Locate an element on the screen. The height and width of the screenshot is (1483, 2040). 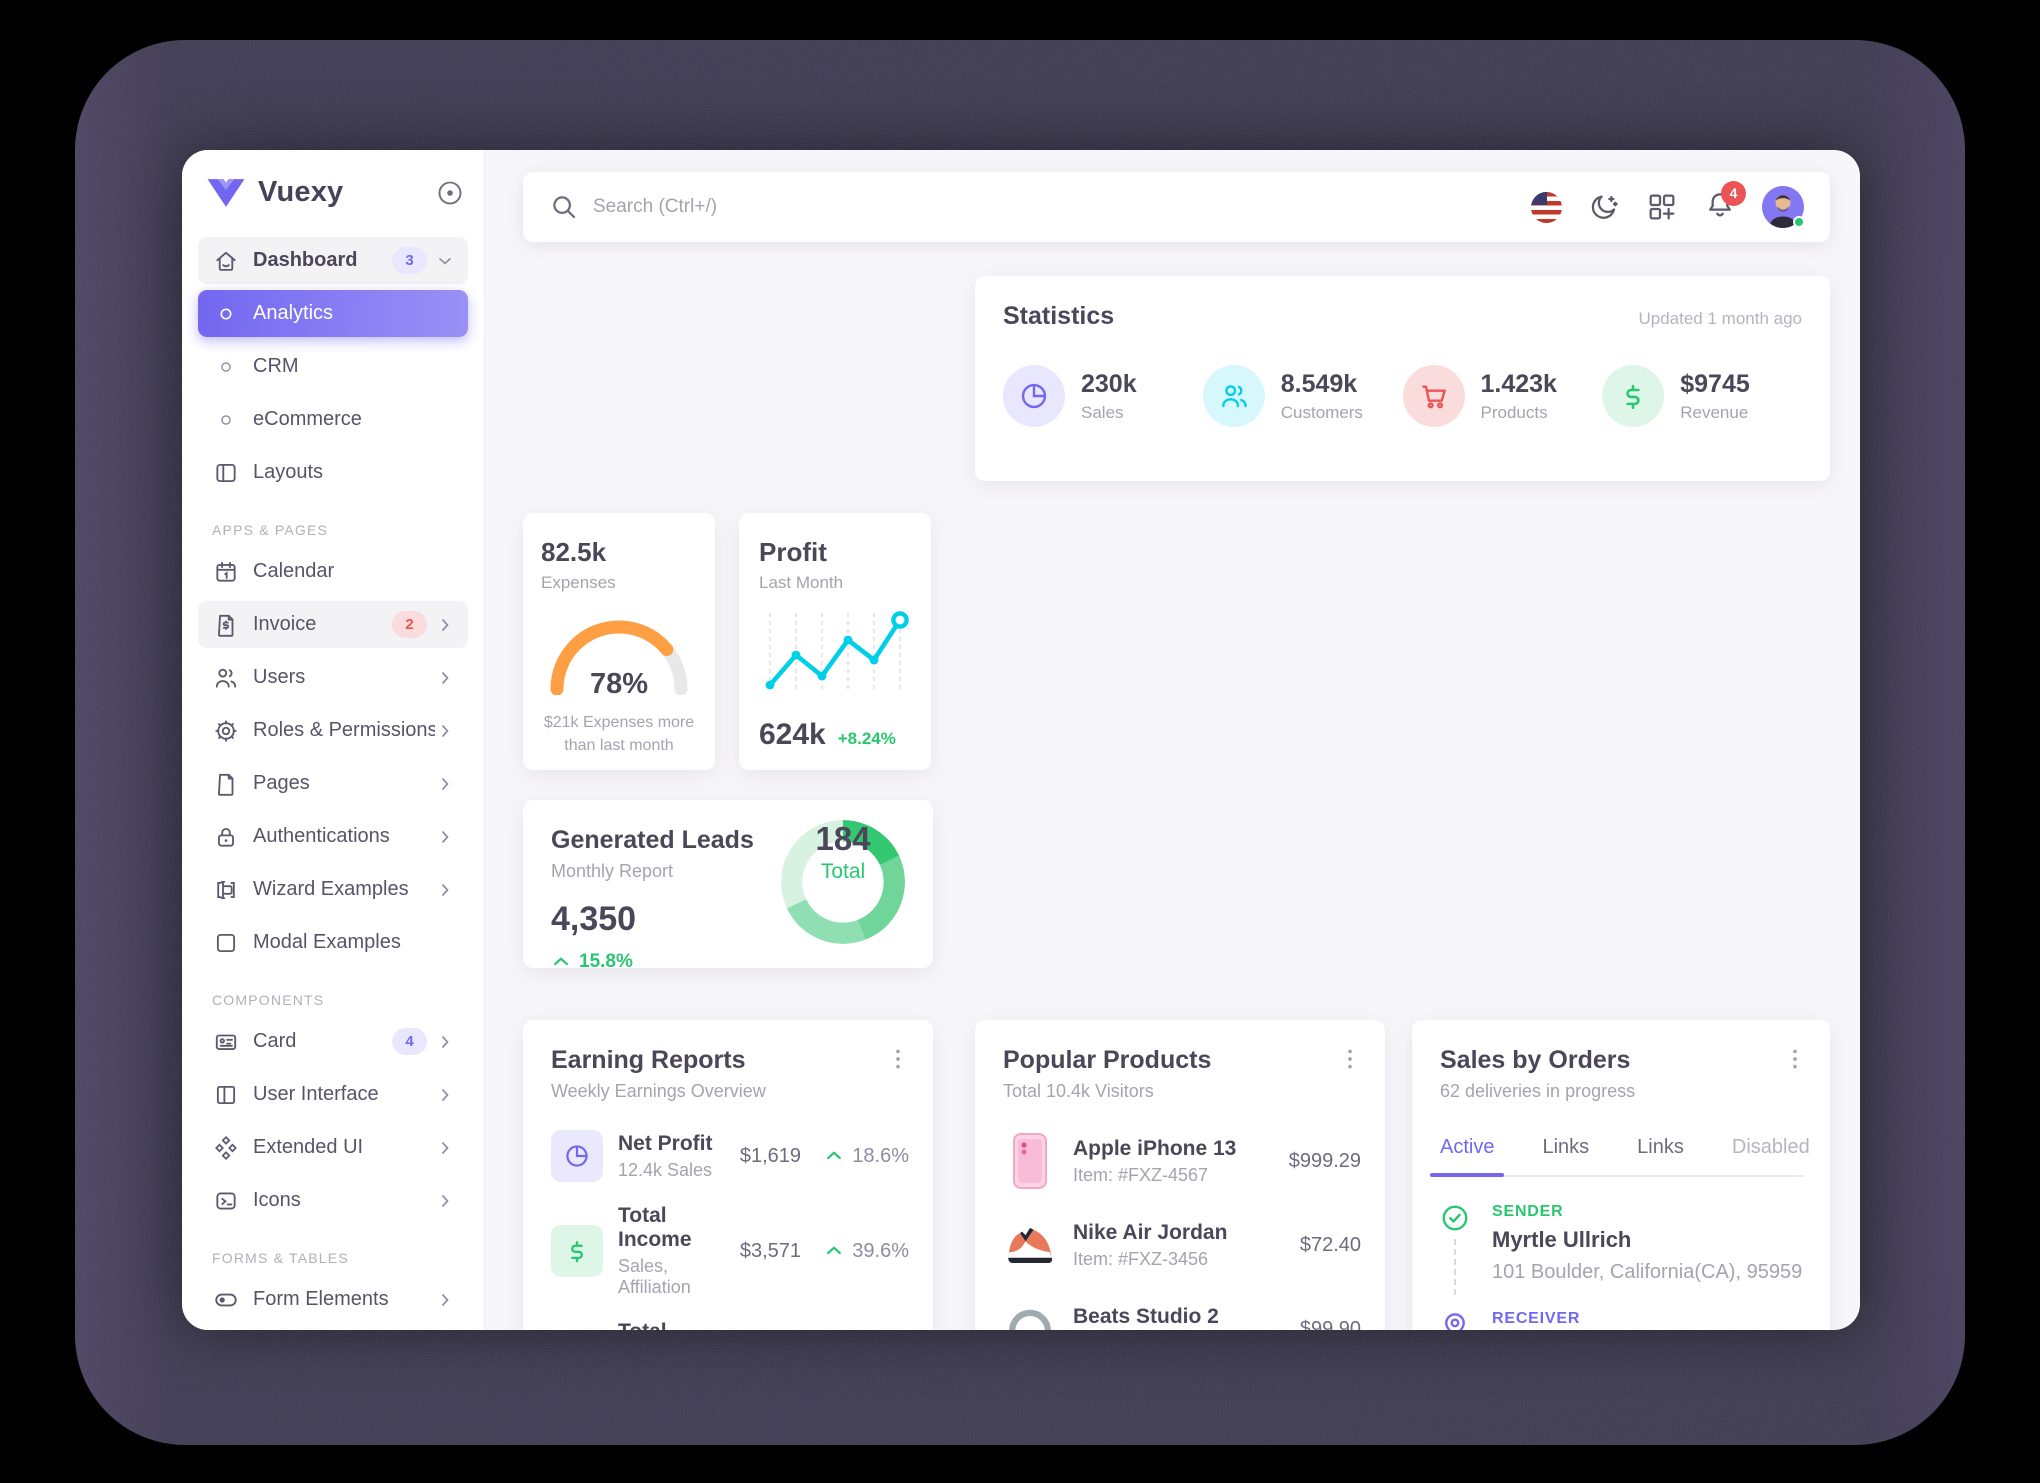
home-icon is located at coordinates (226, 261).